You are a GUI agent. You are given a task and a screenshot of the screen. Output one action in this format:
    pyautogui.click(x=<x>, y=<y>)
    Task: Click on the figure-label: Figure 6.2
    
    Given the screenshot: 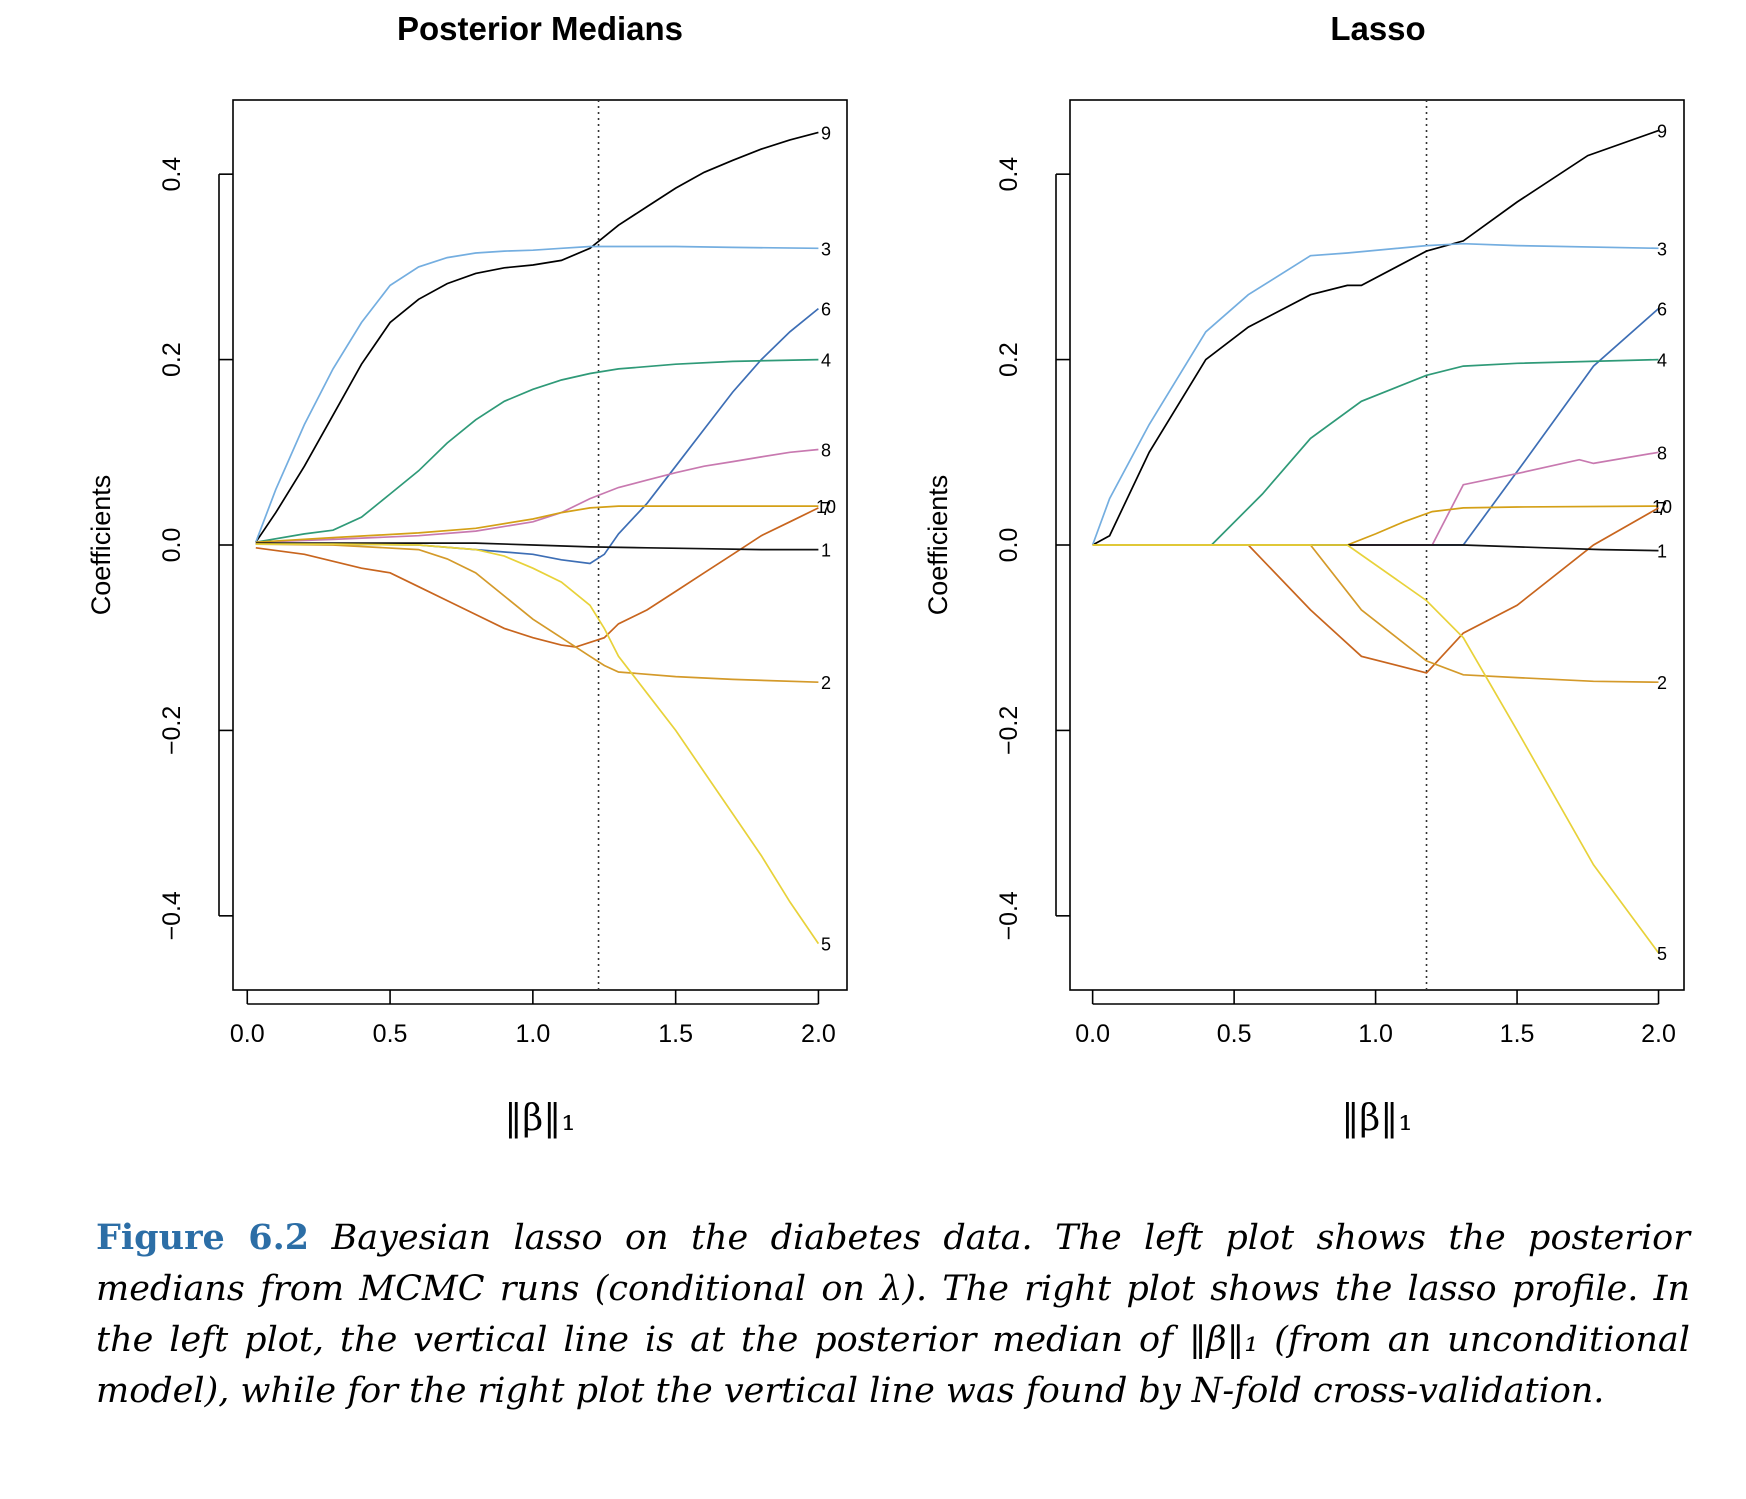 What is the action you would take?
    pyautogui.click(x=203, y=1237)
    